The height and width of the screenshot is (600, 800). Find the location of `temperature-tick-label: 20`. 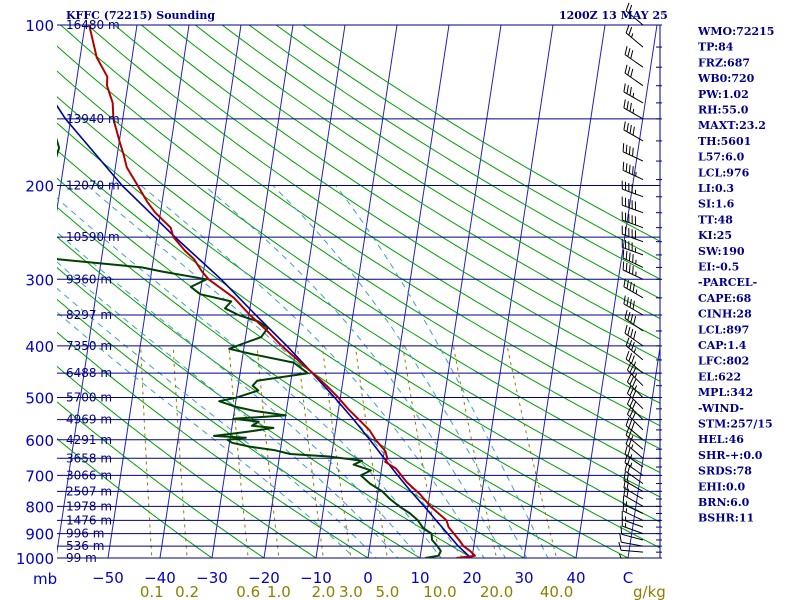

temperature-tick-label: 20 is located at coordinates (471, 578).